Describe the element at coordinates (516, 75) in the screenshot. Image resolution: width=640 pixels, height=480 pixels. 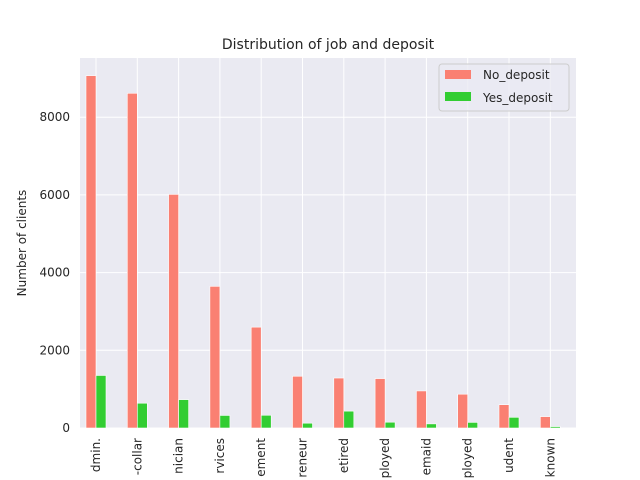
I see `legend-label-no-deposit: No_deposit` at that location.